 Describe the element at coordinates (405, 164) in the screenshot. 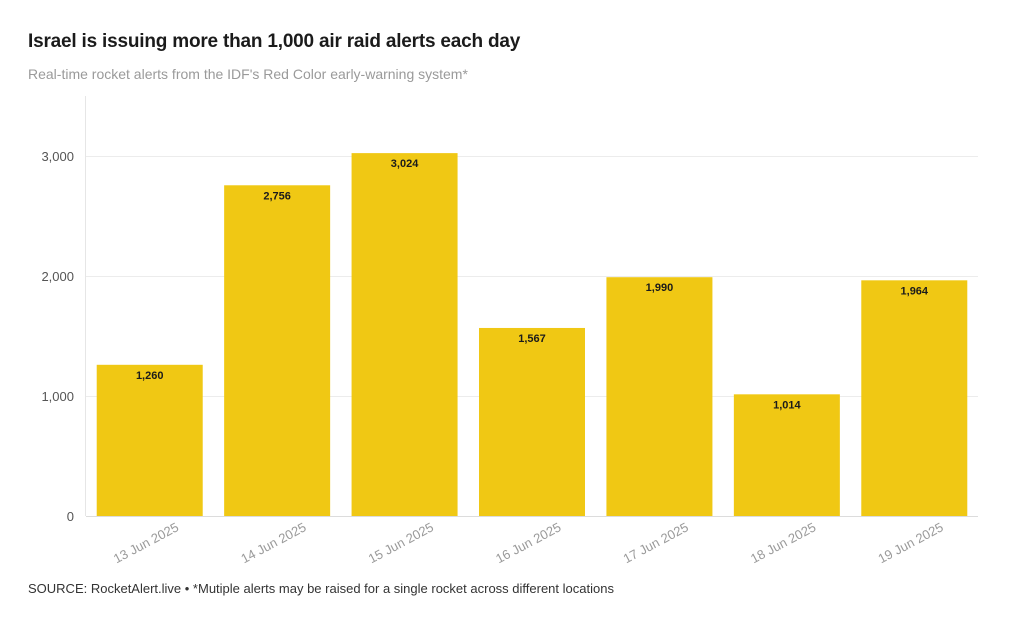

I see `bar-value-label: 3,024` at that location.